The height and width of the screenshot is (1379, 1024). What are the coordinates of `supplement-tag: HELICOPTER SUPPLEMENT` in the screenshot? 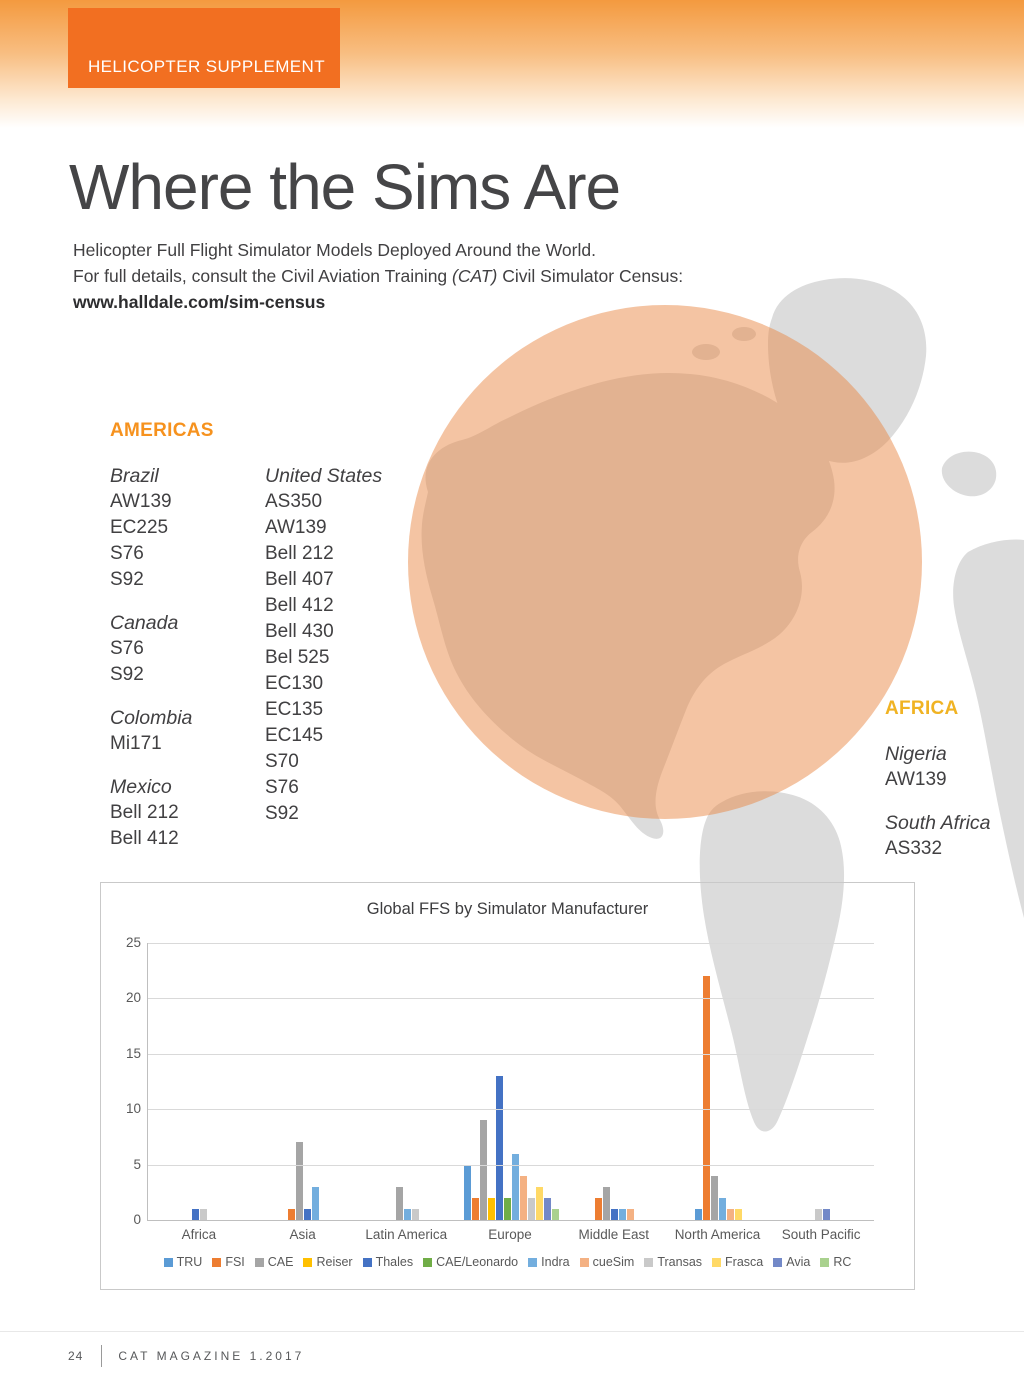 It's located at (204, 48).